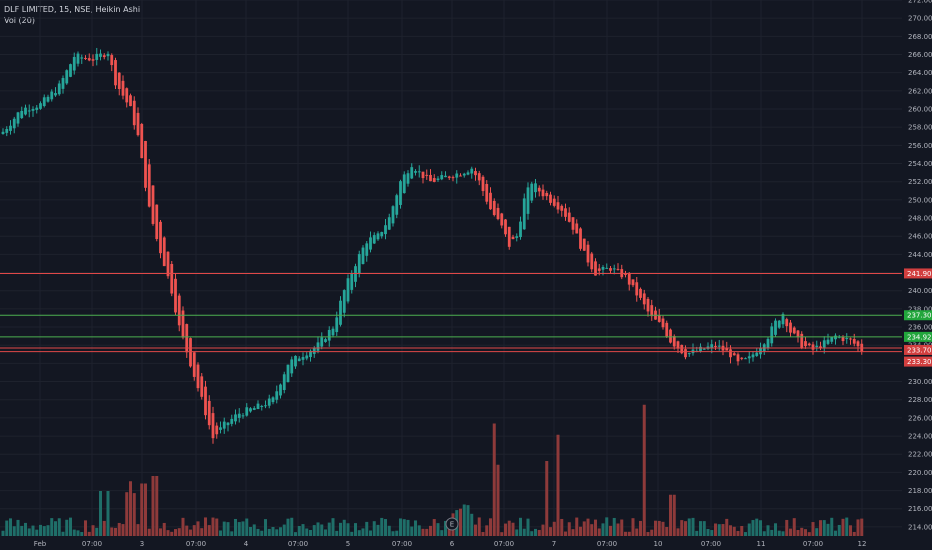  Describe the element at coordinates (19, 20) in the screenshot. I see `volume-indicator-label: Vol (20)` at that location.